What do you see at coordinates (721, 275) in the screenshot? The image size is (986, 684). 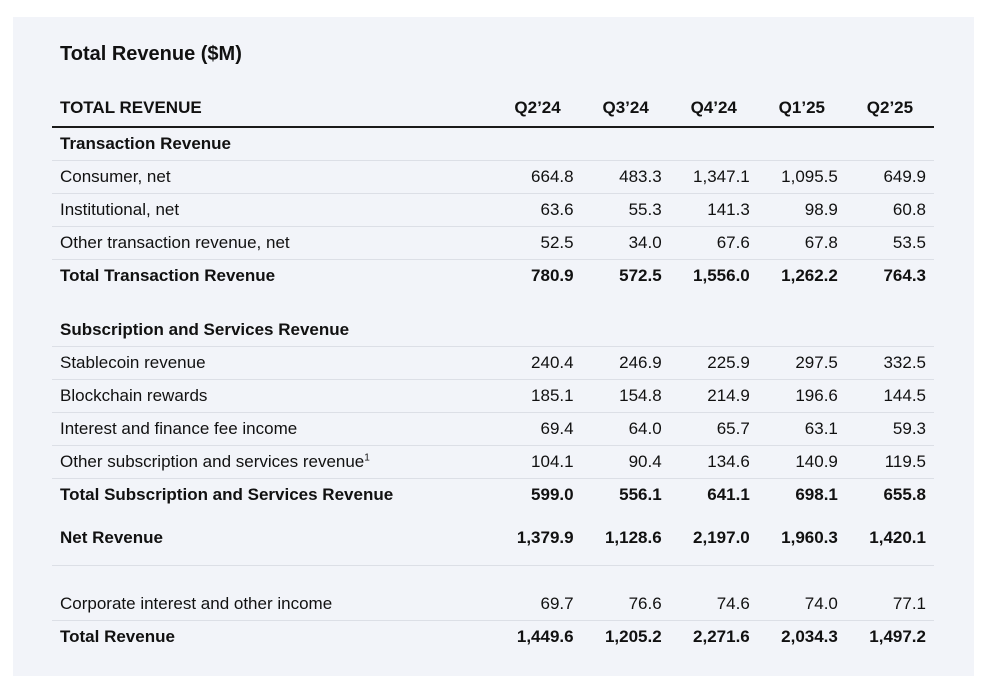 I see `cell-value: 1,556.0` at bounding box center [721, 275].